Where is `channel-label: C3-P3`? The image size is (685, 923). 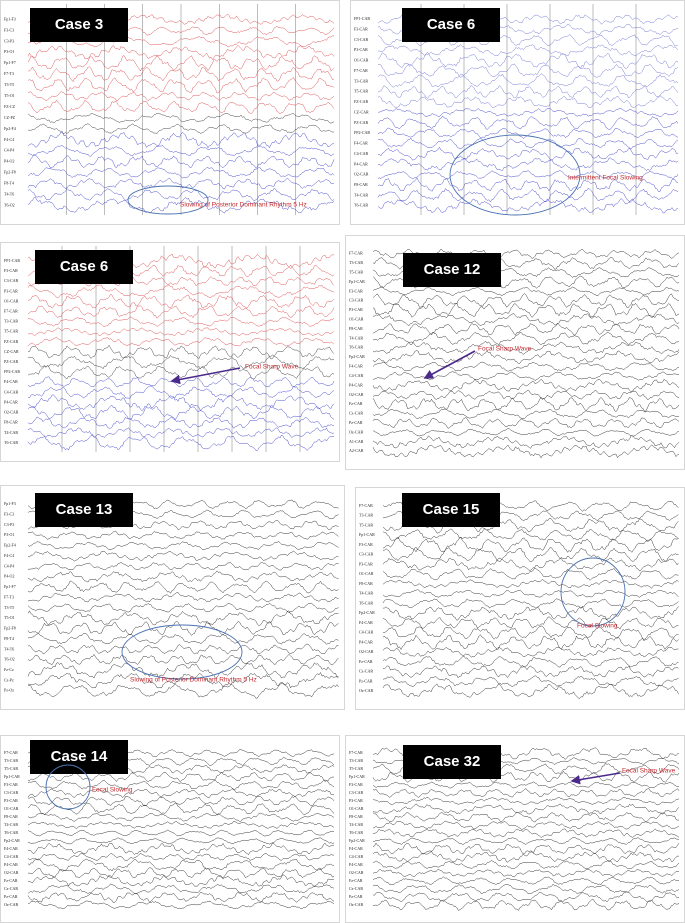 channel-label: C3-P3 is located at coordinates (9, 40).